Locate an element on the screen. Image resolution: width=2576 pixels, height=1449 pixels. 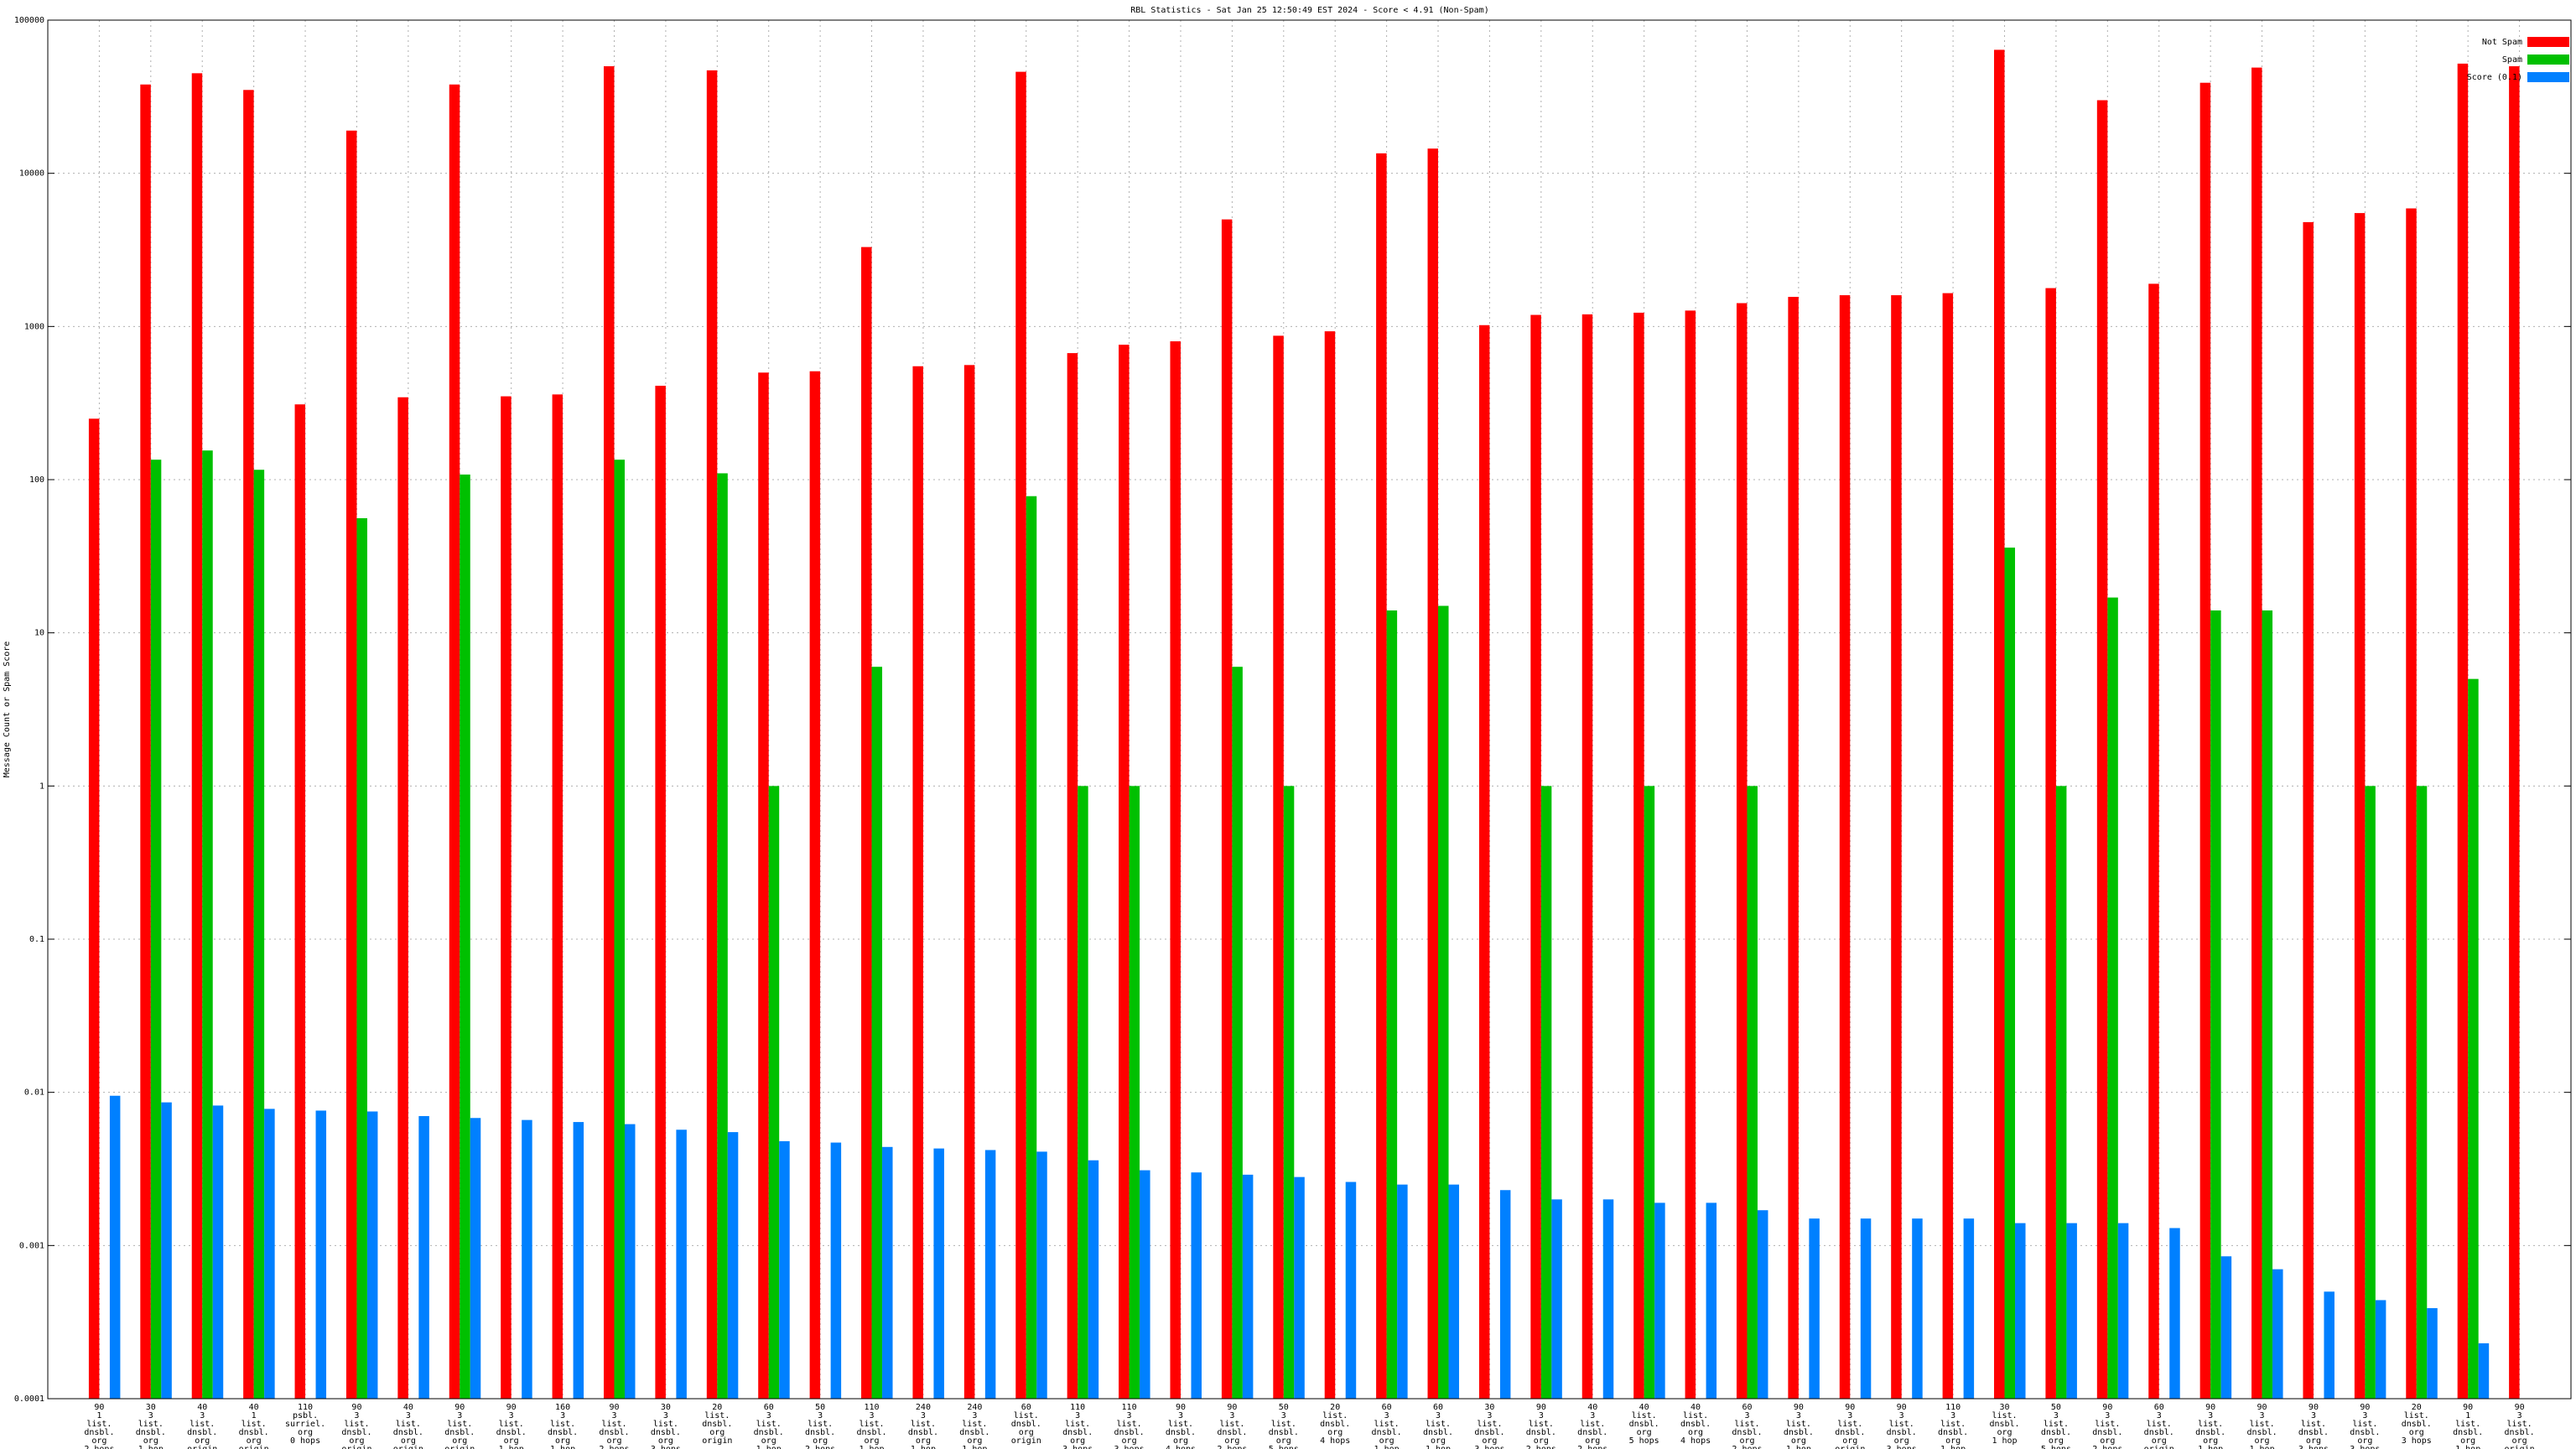
y-tick-label: 100 is located at coordinates (36, 480).